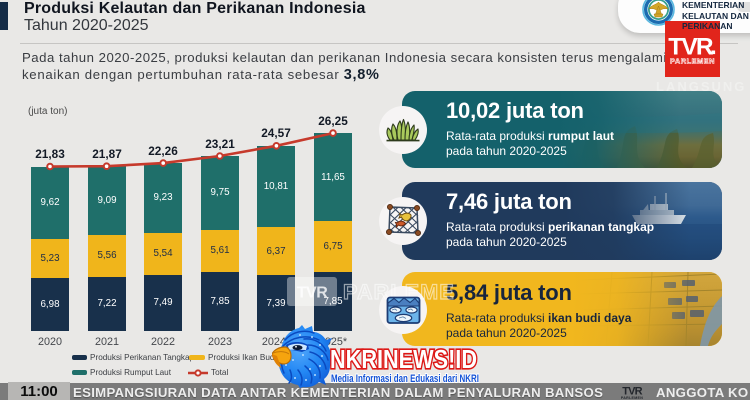 The height and width of the screenshot is (400, 750). I want to click on svg-text: NKRINEWS!ID, so click(403, 359).